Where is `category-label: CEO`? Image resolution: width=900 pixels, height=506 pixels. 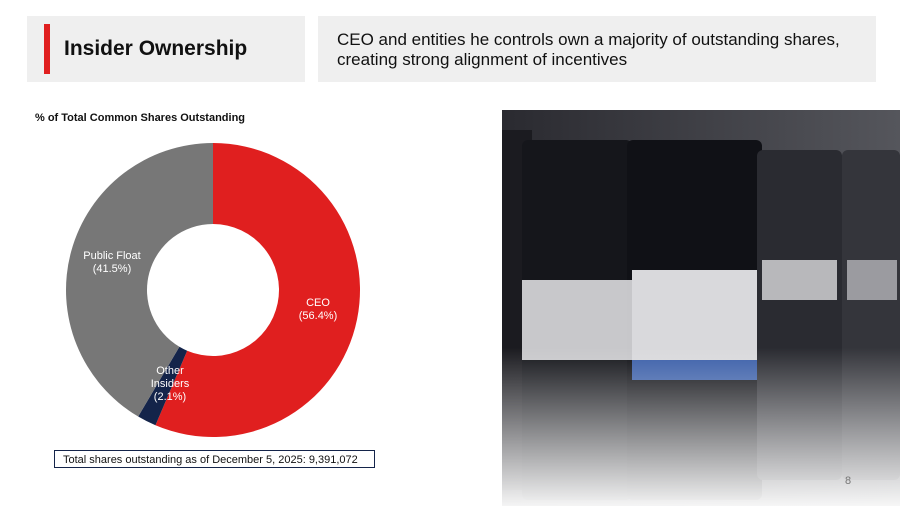
category-label: CEO is located at coordinates (318, 303).